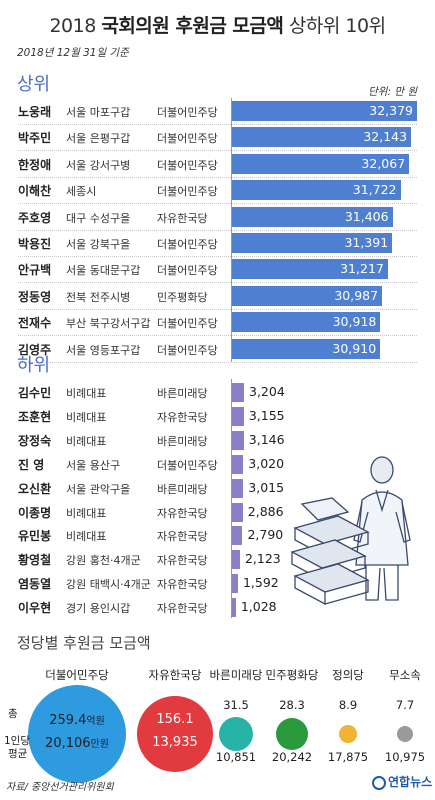 This screenshot has height=800, width=435. I want to click on party-name: 자유한국당, so click(175, 675).